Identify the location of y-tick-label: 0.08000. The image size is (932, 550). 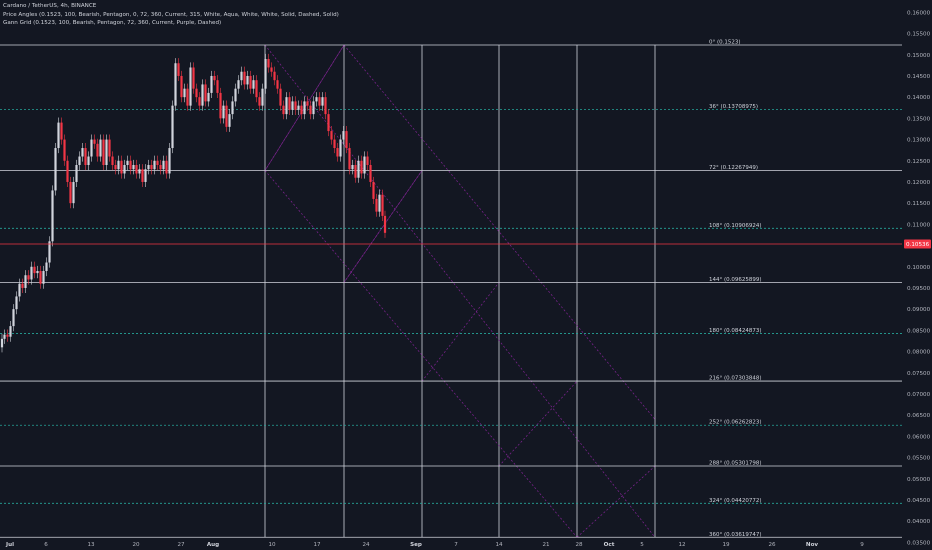
(919, 353).